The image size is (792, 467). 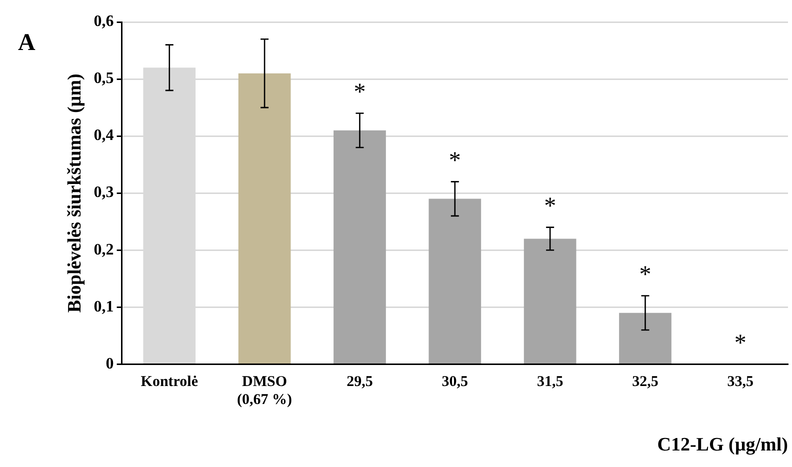 I want to click on y-tick-label: 0,3, so click(x=104, y=193).